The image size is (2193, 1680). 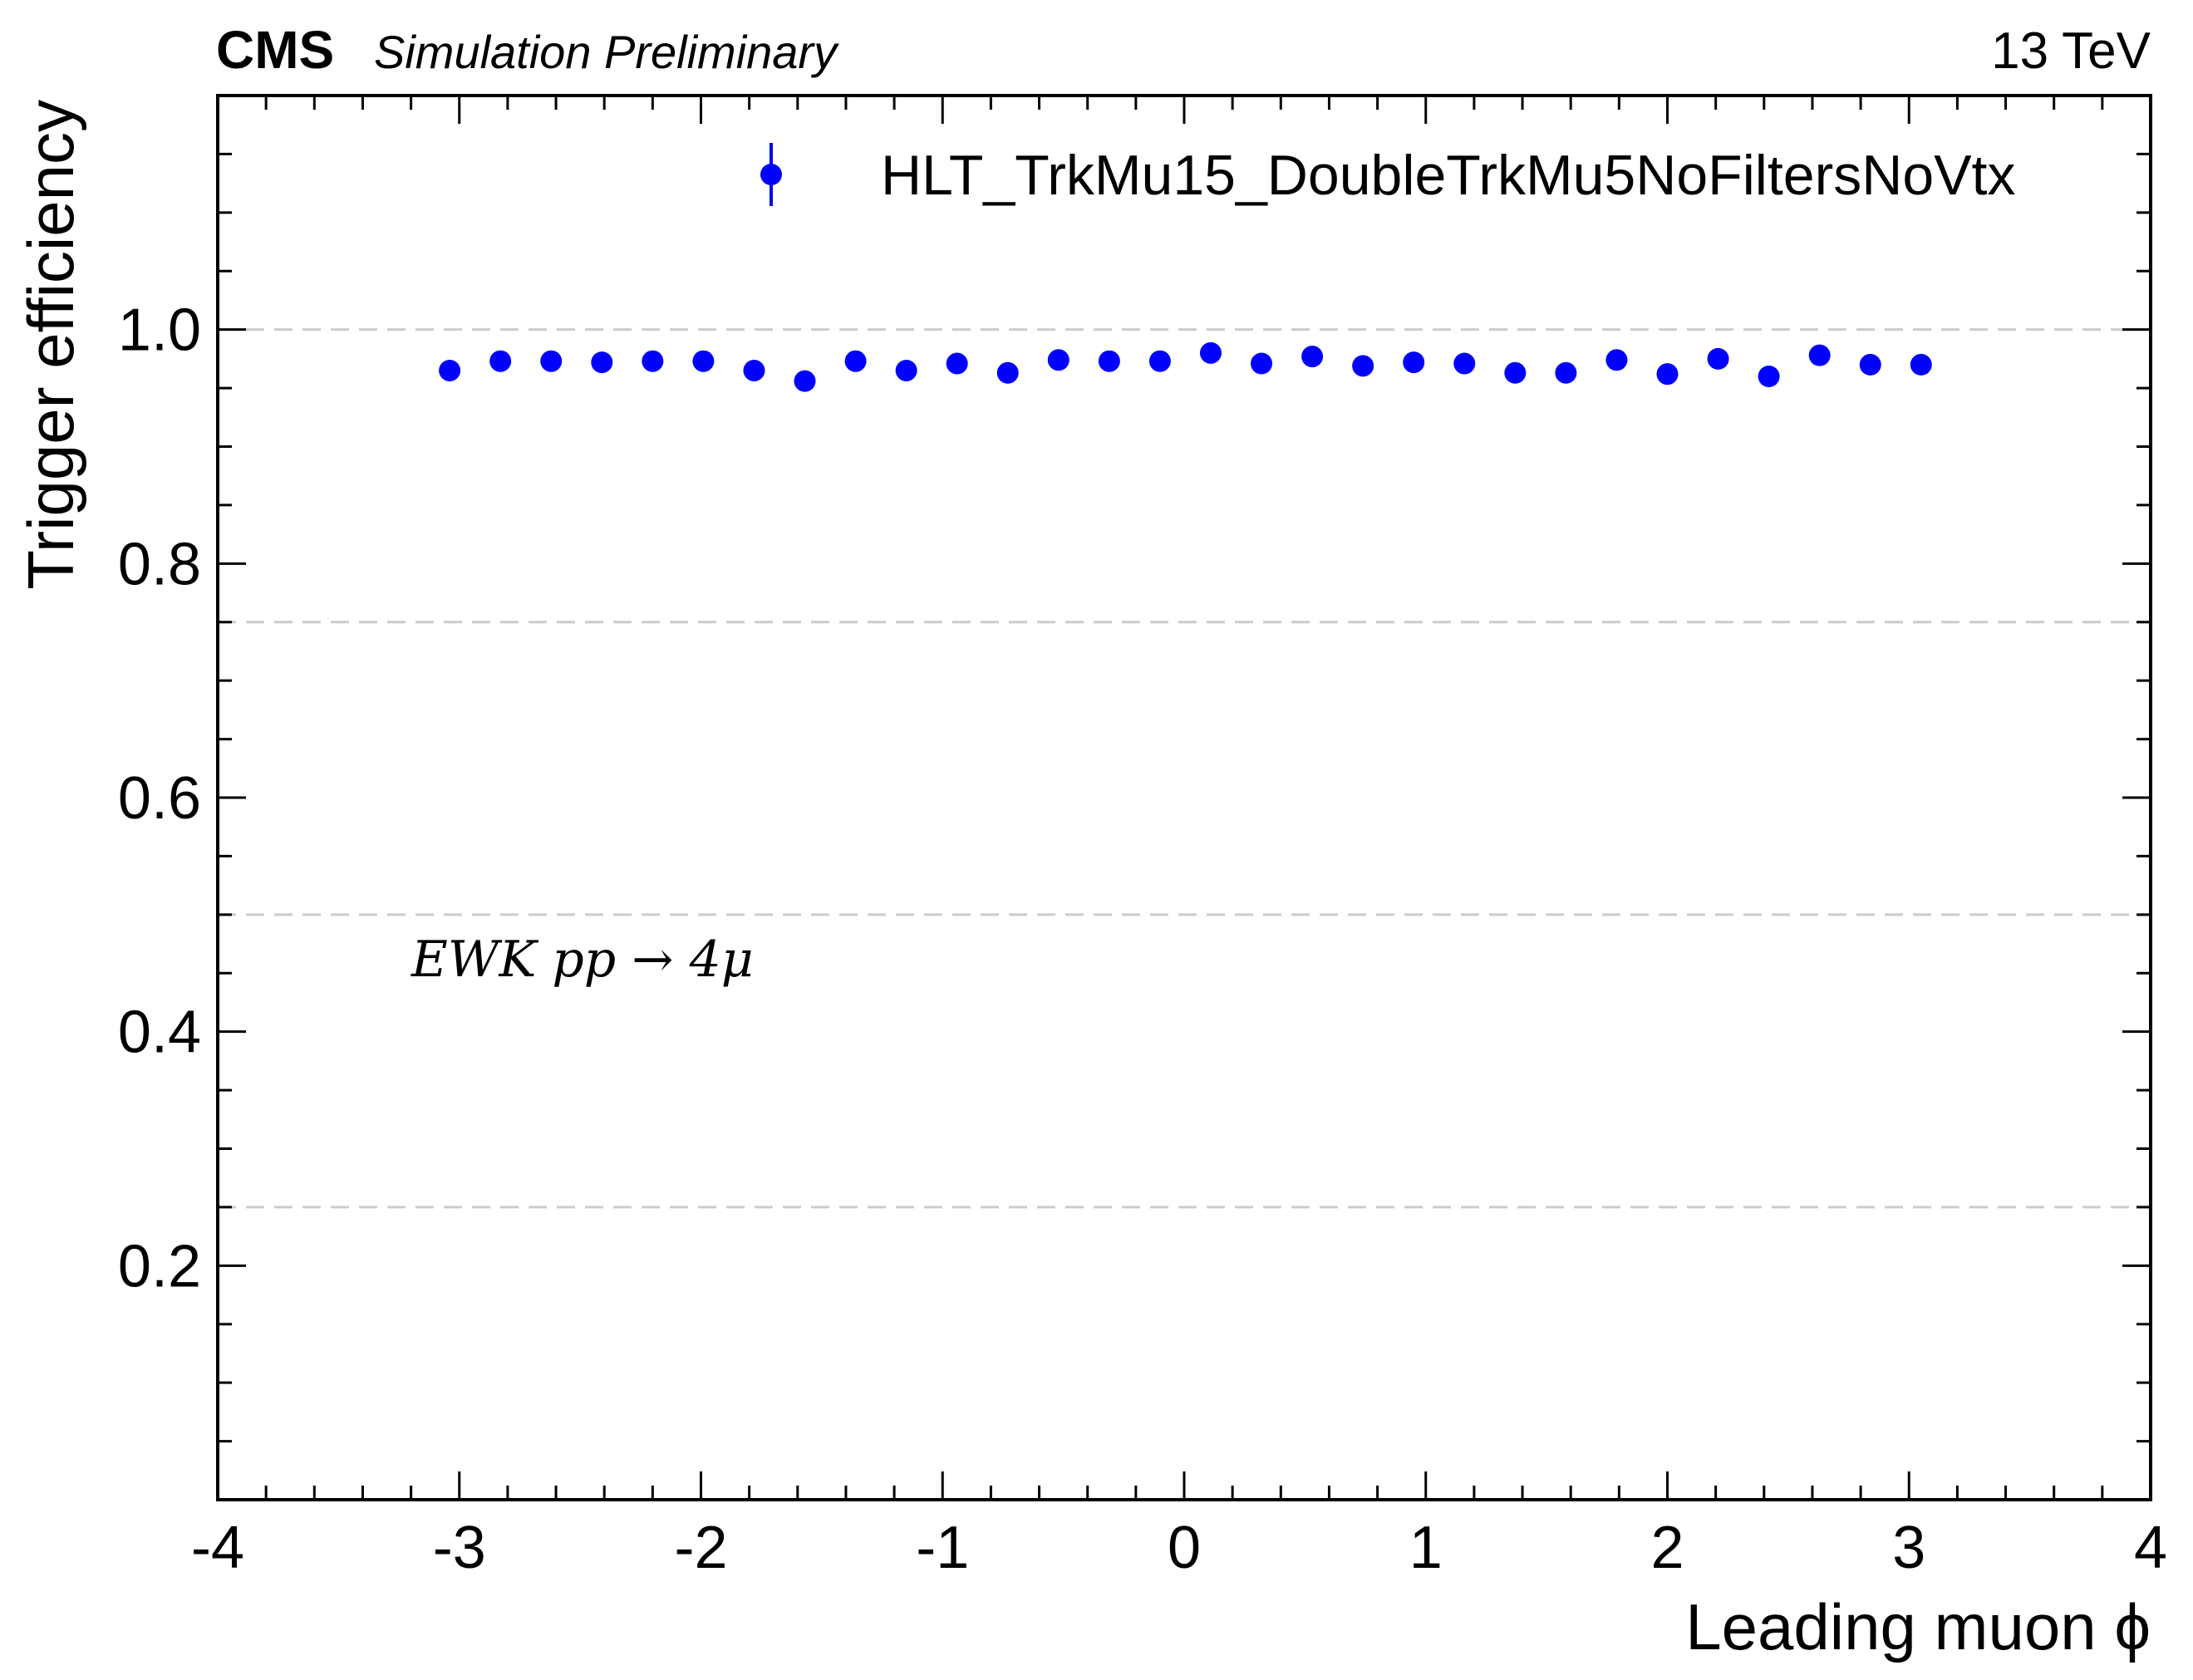 I want to click on y-tick-label: 0.4, so click(x=159, y=1033).